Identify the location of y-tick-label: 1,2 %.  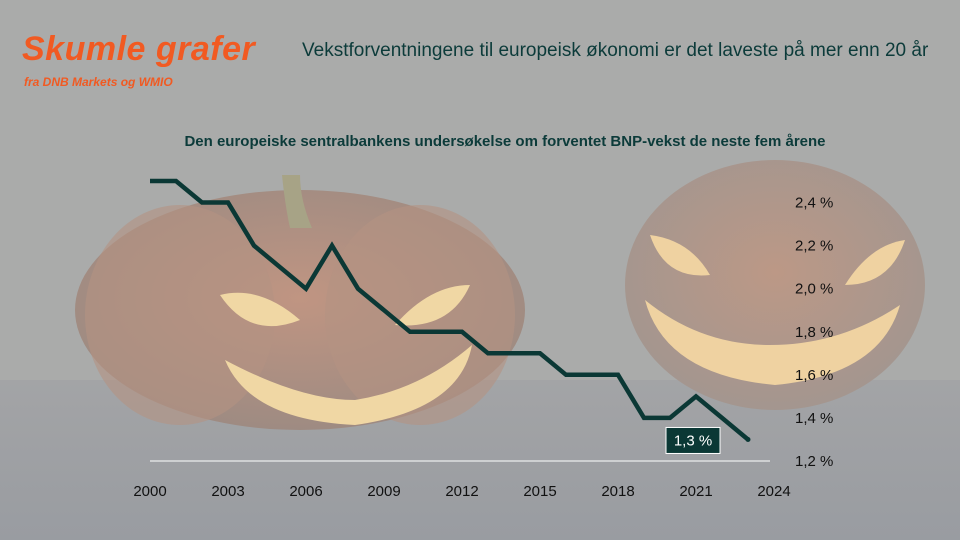
(814, 461).